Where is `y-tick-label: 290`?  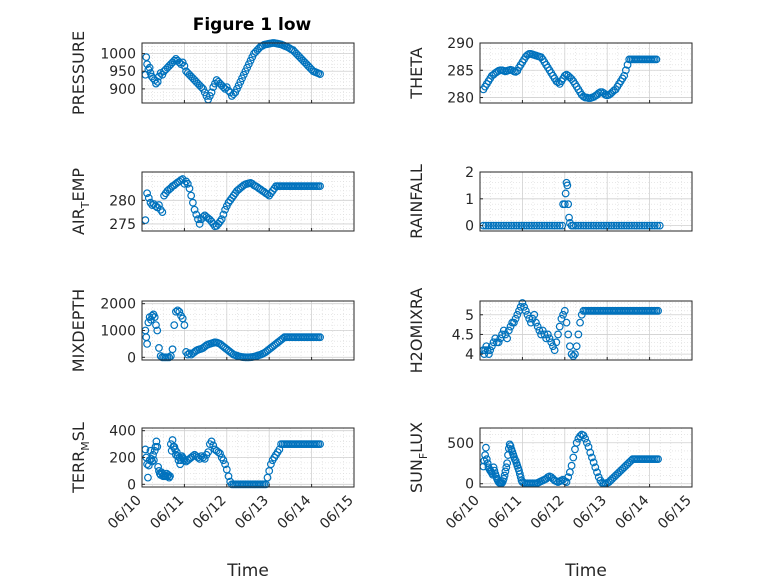 y-tick-label: 290 is located at coordinates (460, 44).